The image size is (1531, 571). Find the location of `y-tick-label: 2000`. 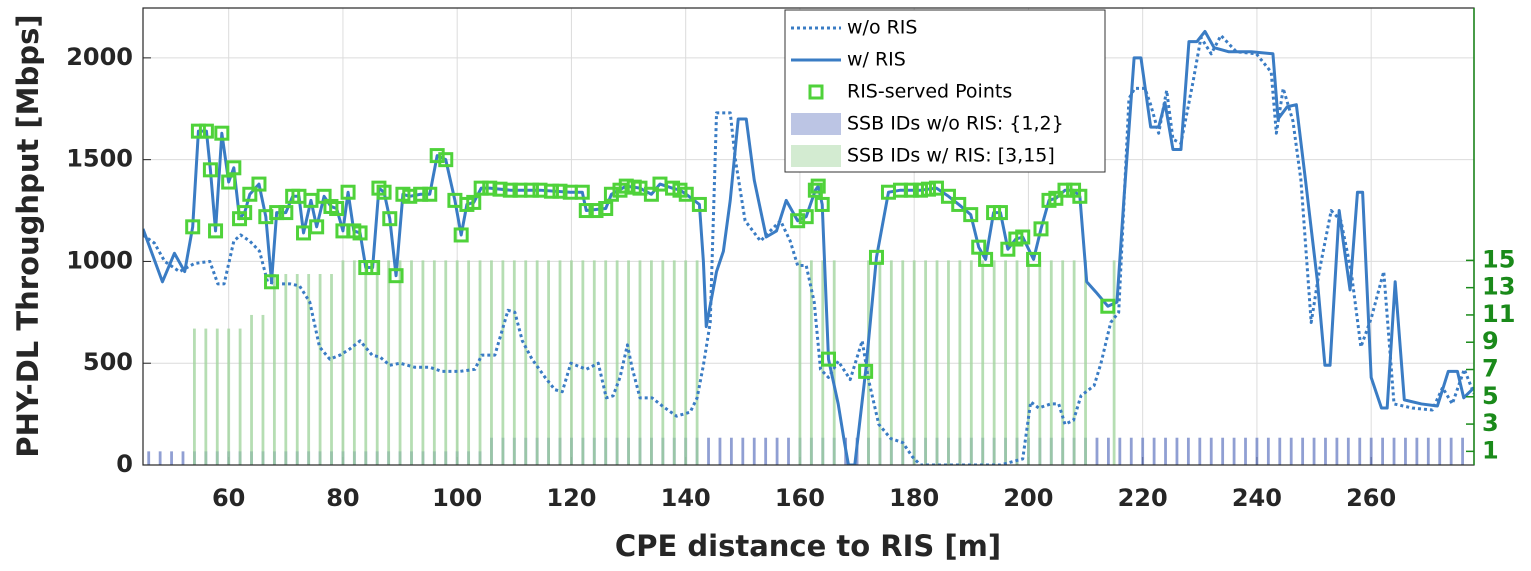

y-tick-label: 2000 is located at coordinates (99, 57).